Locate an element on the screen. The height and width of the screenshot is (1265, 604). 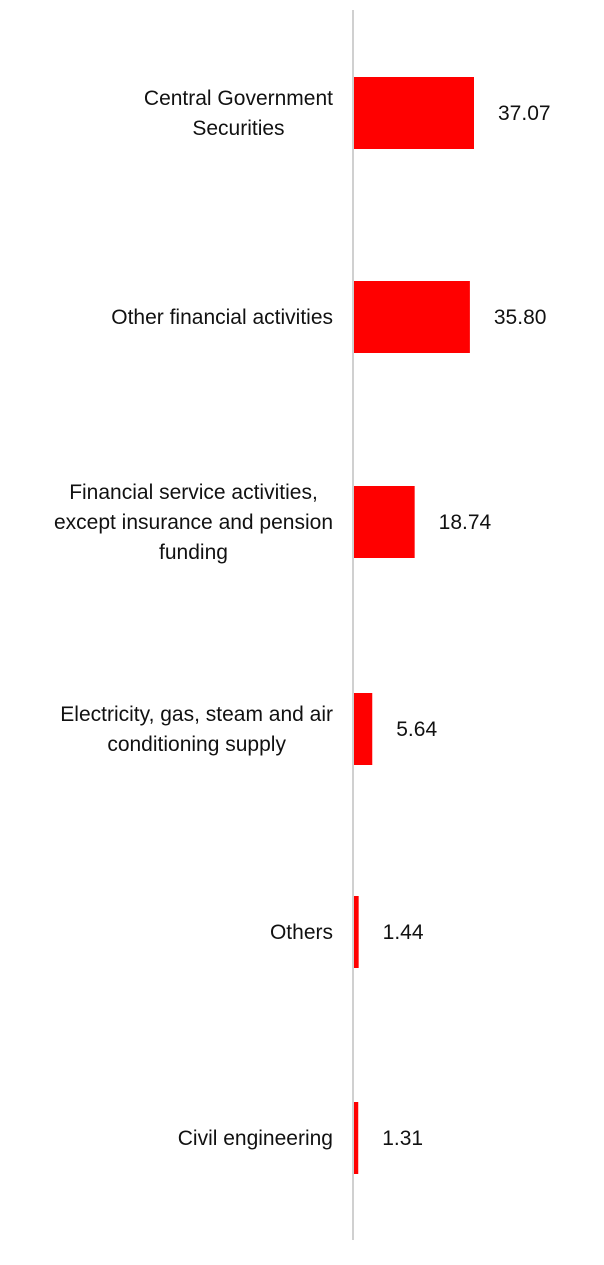
value-label-4: 1.44 is located at coordinates (403, 932).